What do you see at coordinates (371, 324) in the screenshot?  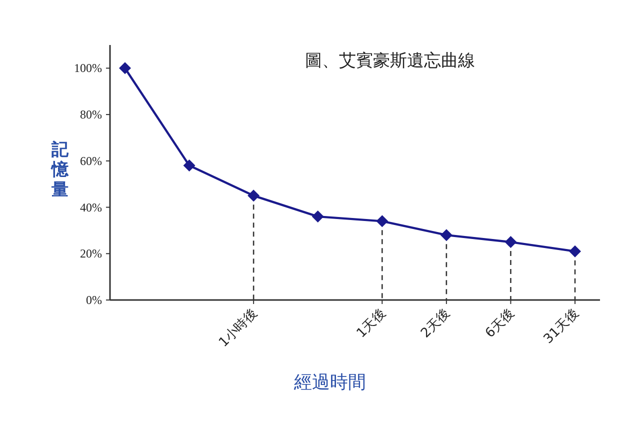 I see `x-tick-label: 1天後` at bounding box center [371, 324].